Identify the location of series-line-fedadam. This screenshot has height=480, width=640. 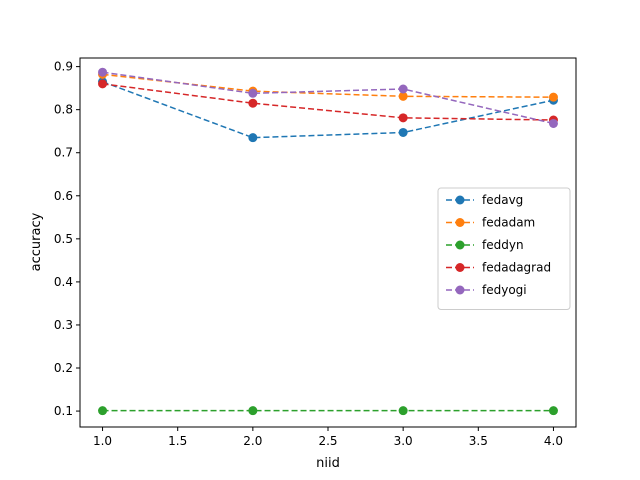
(328, 85).